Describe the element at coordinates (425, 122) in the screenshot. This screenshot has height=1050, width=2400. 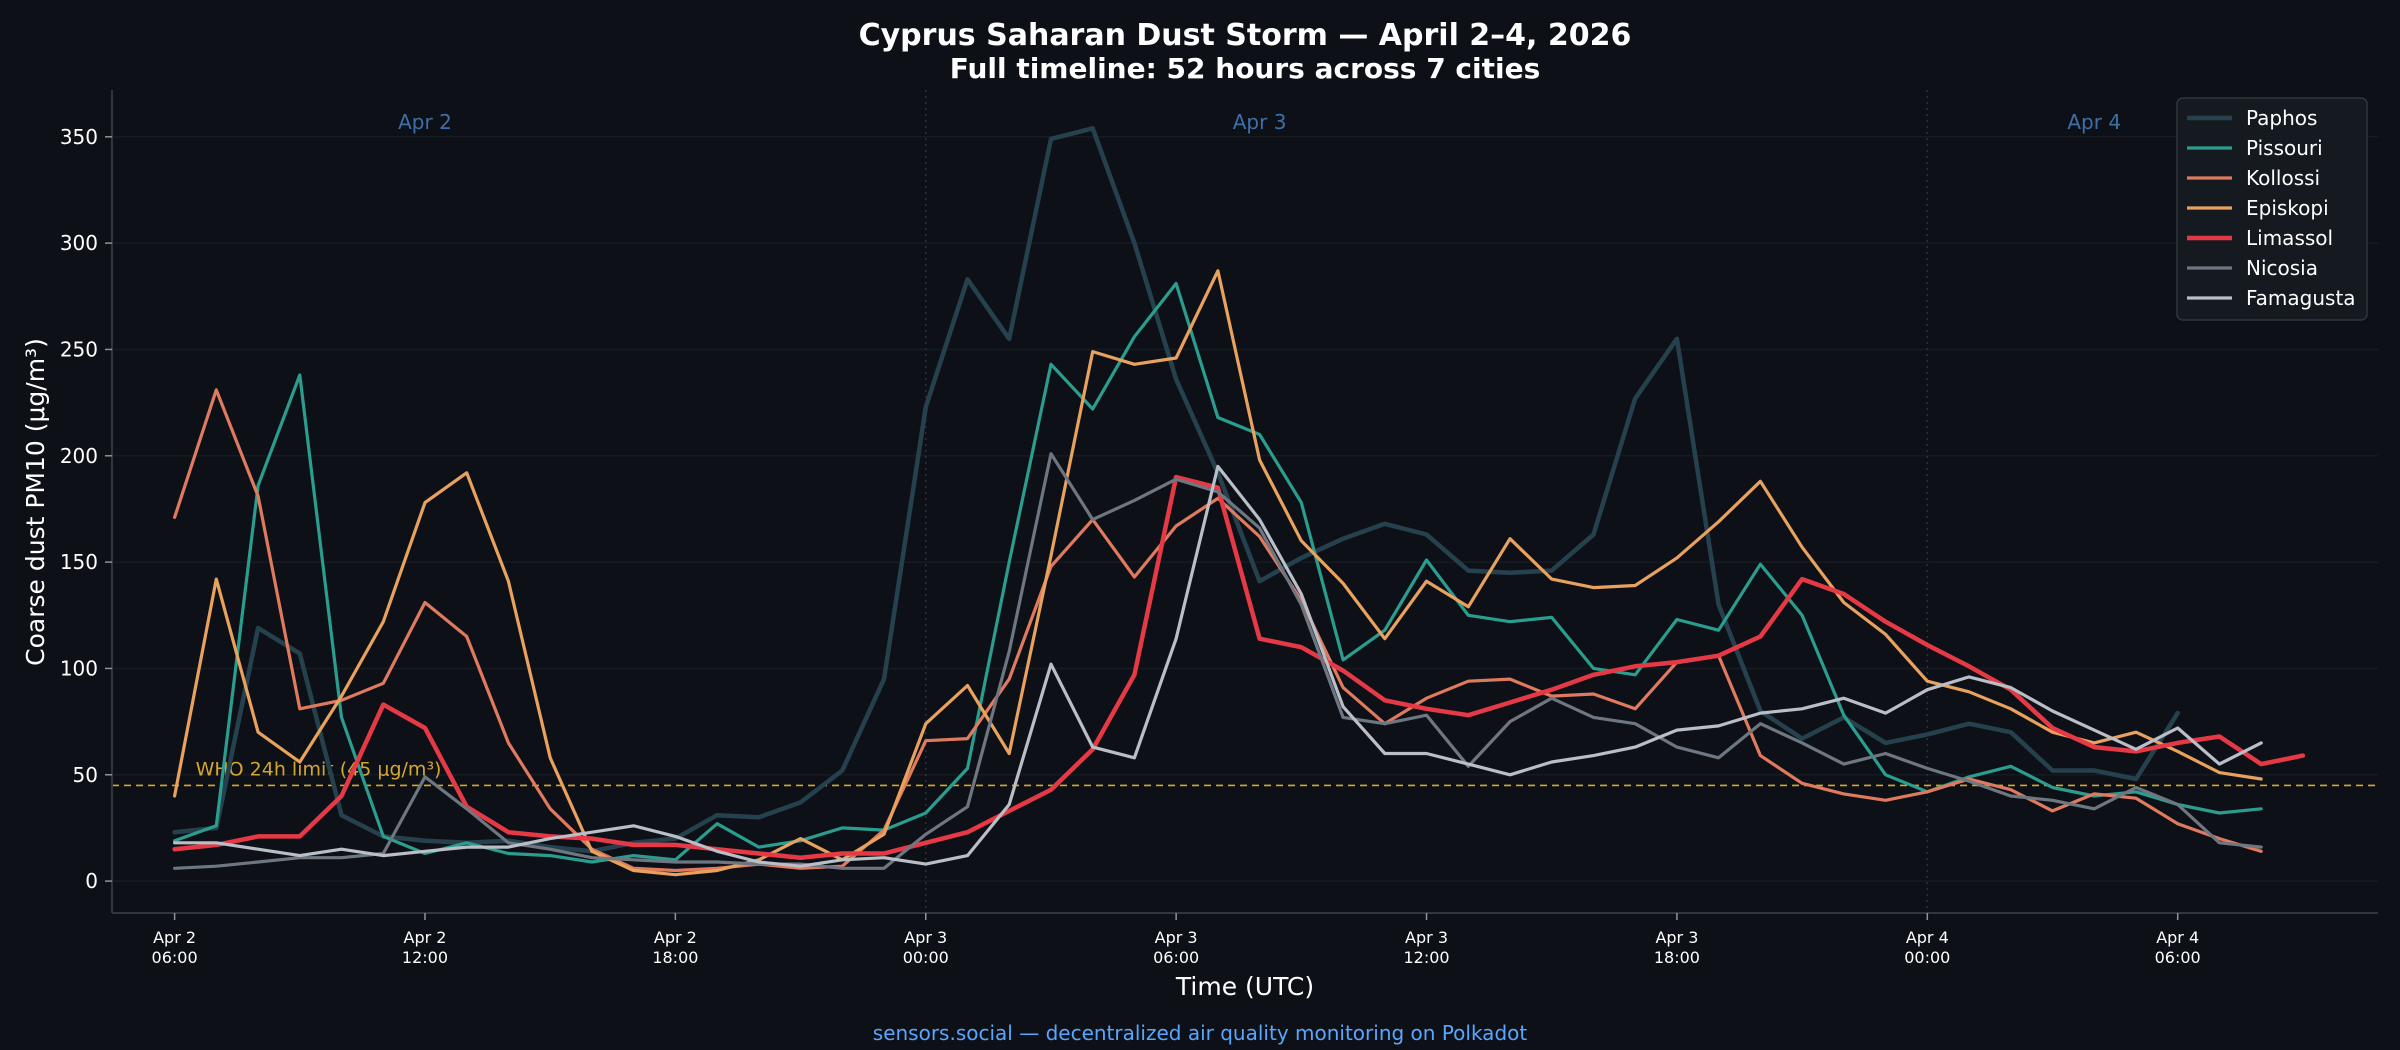
I see `day-label: Apr 2` at that location.